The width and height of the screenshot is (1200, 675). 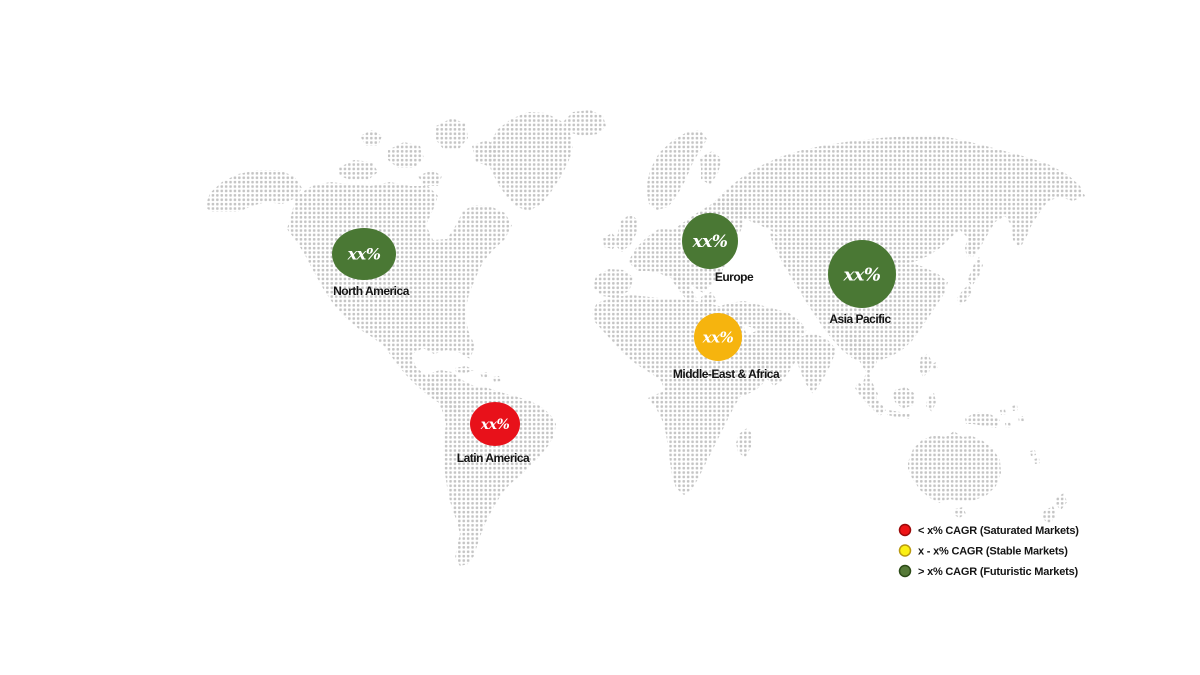 What do you see at coordinates (931, 402) in the screenshot?
I see `island-sulawesi` at bounding box center [931, 402].